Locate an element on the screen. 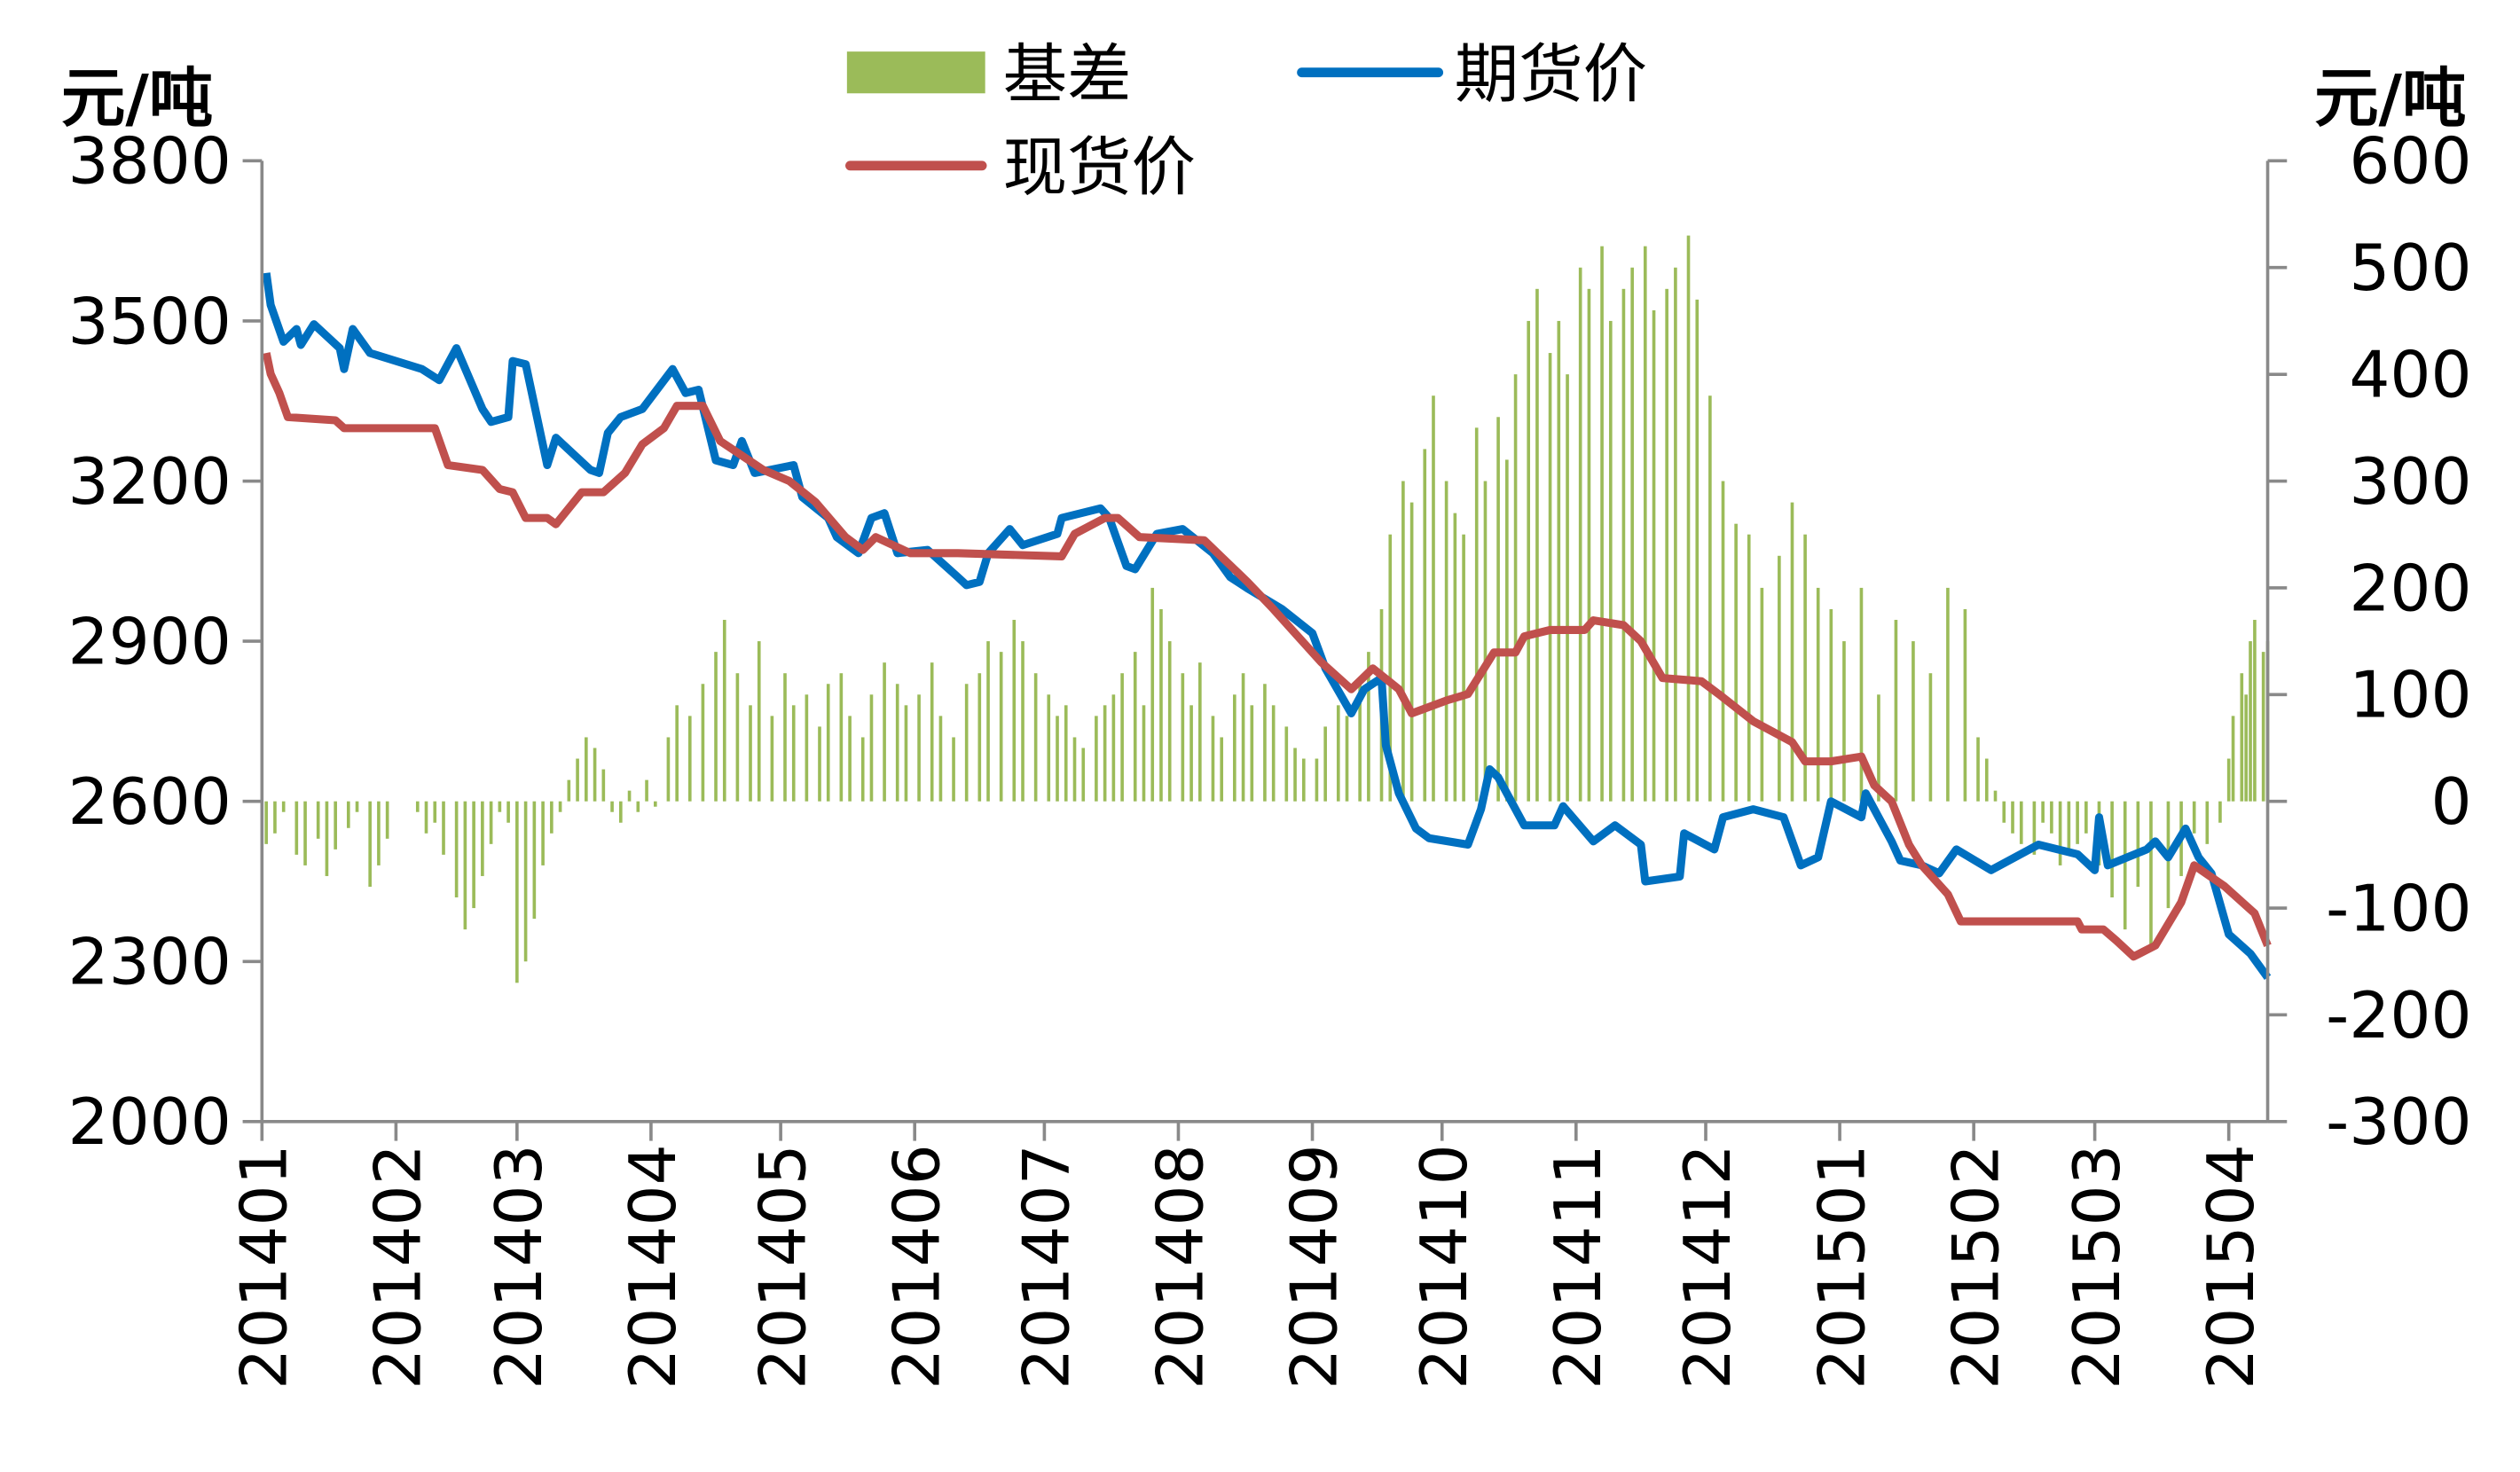  x-tick-label: 201411 is located at coordinates (1579, 1267).